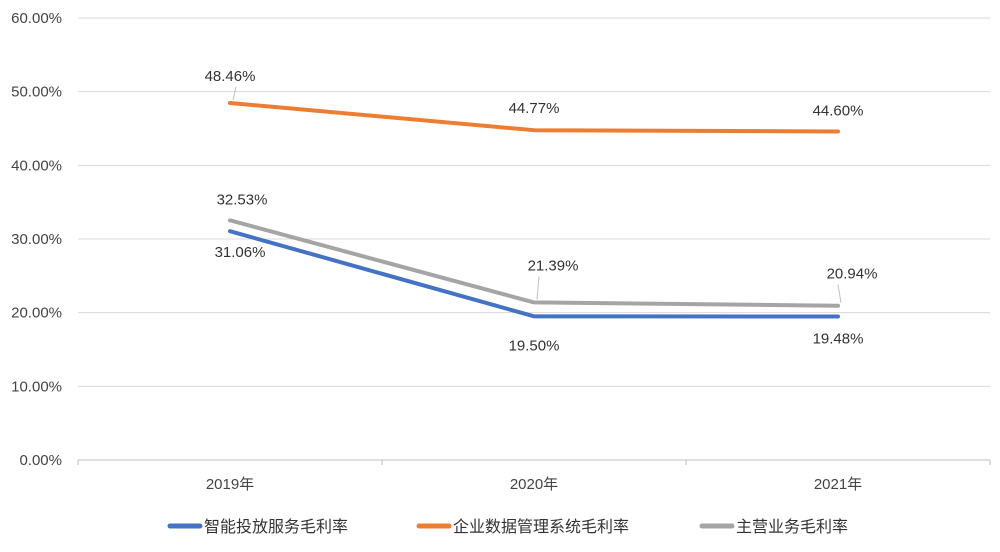 The width and height of the screenshot is (1000, 552). What do you see at coordinates (36, 313) in the screenshot?
I see `y-tick-label: 20.00%` at bounding box center [36, 313].